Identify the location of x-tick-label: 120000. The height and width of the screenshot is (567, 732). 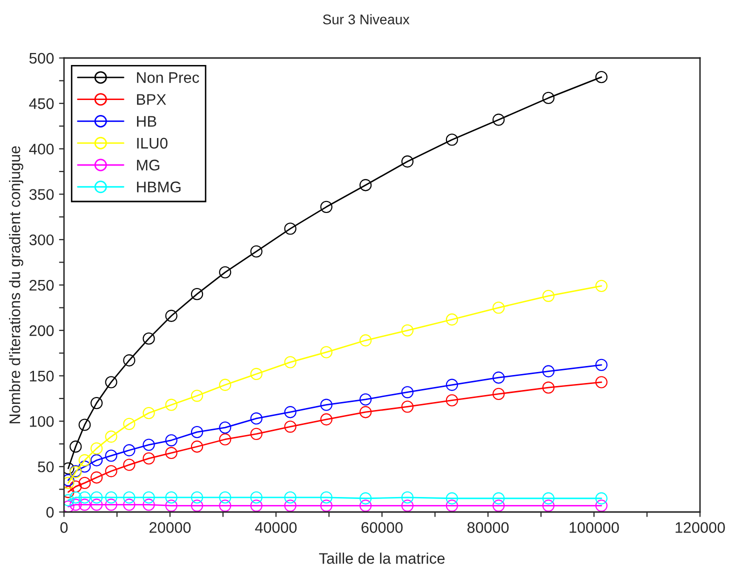
(700, 527).